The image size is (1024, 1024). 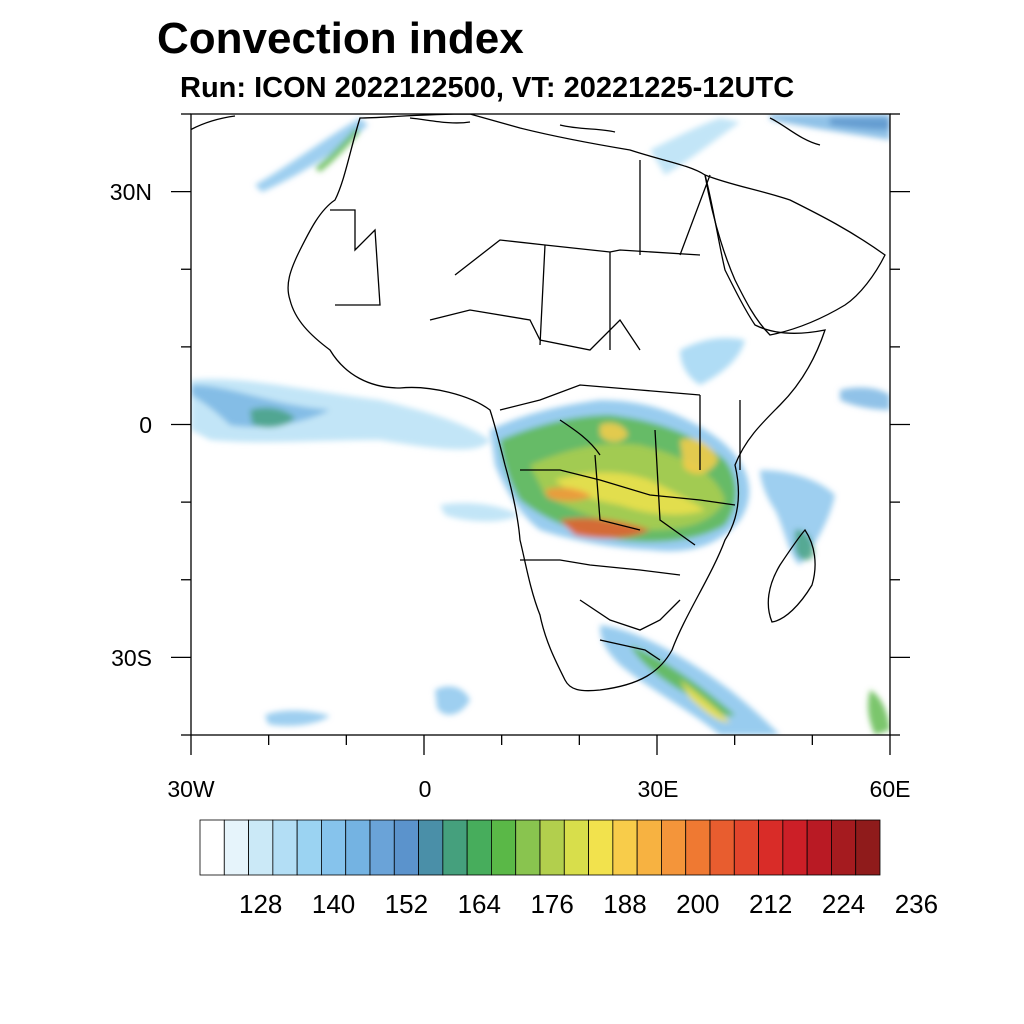 What do you see at coordinates (425, 789) in the screenshot?
I see `x-tick-label-0: 0` at bounding box center [425, 789].